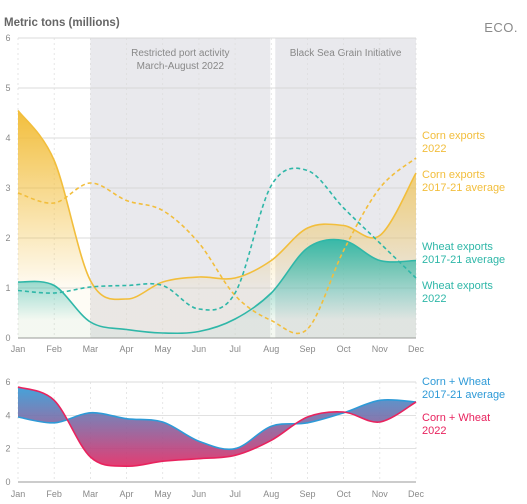 The height and width of the screenshot is (504, 527). Describe the element at coordinates (434, 299) in the screenshot. I see `legend-wheat-exports-2022-line-1: 2022` at that location.